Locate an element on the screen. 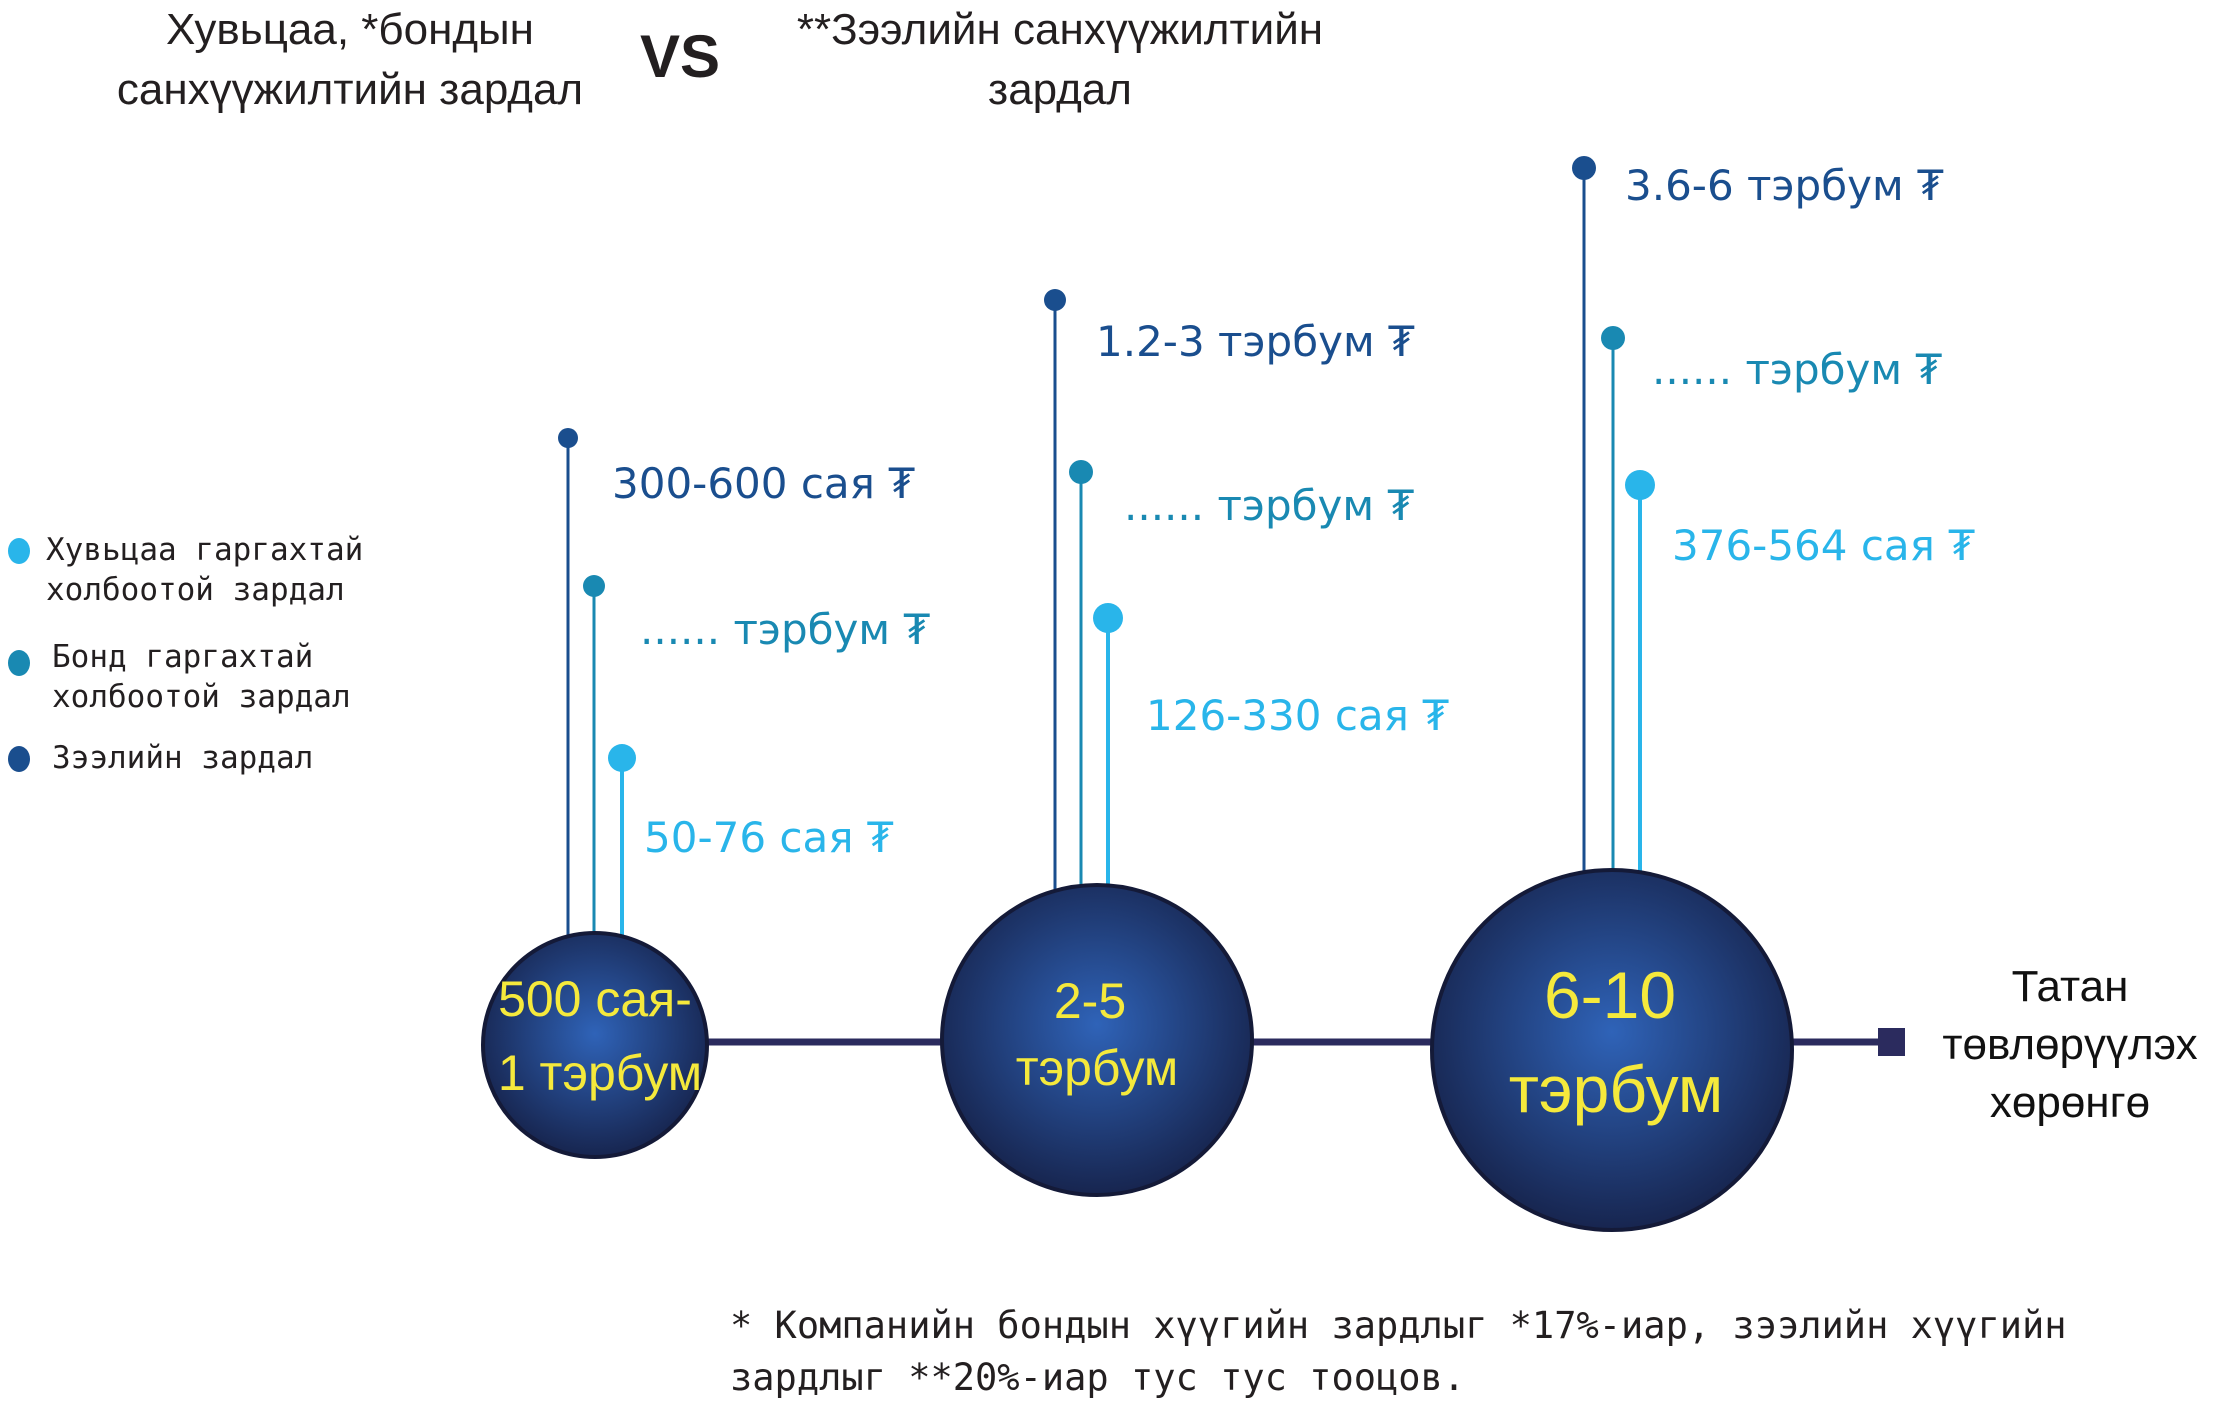 The image size is (2228, 1427). legend-dot-loan is located at coordinates (19, 759).